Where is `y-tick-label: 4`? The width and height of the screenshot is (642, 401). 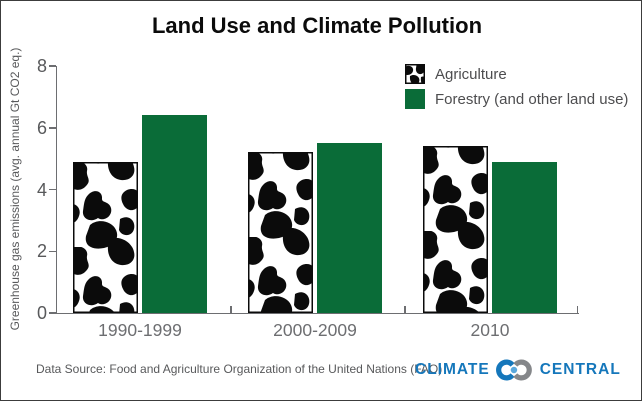 y-tick-label: 4 is located at coordinates (41, 189).